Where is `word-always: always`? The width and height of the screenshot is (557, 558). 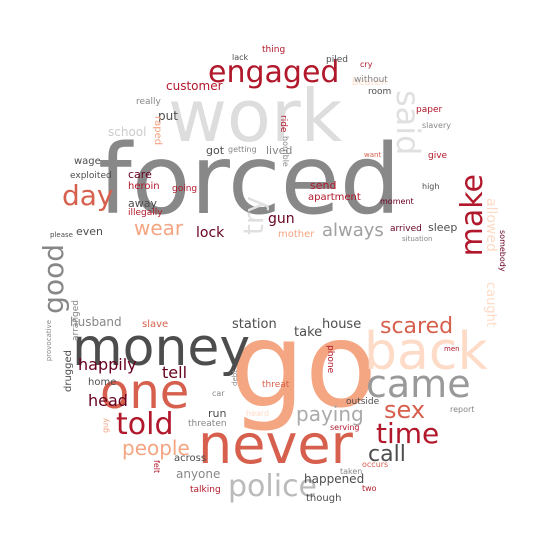 word-always: always is located at coordinates (353, 230).